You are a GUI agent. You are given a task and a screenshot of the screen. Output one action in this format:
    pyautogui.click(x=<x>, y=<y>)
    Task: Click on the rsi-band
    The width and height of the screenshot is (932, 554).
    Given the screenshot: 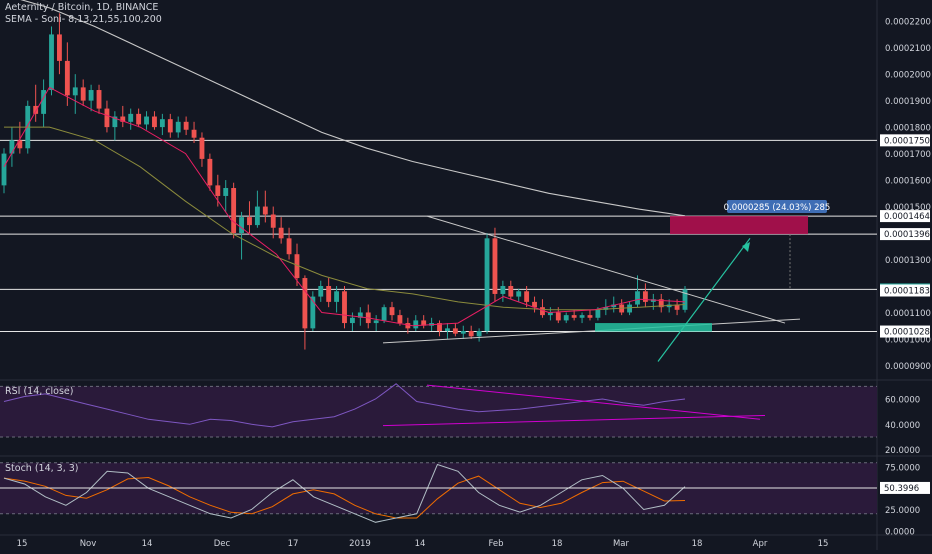 What is the action you would take?
    pyautogui.click(x=438, y=411)
    